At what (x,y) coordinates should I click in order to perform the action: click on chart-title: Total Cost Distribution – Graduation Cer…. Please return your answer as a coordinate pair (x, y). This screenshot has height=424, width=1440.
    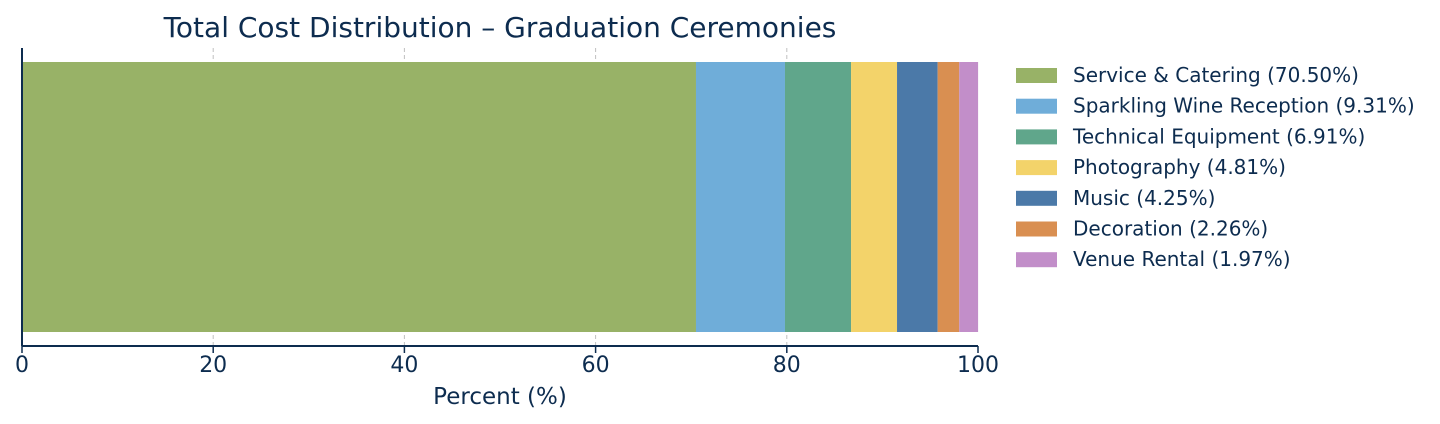
    Looking at the image, I should click on (500, 27).